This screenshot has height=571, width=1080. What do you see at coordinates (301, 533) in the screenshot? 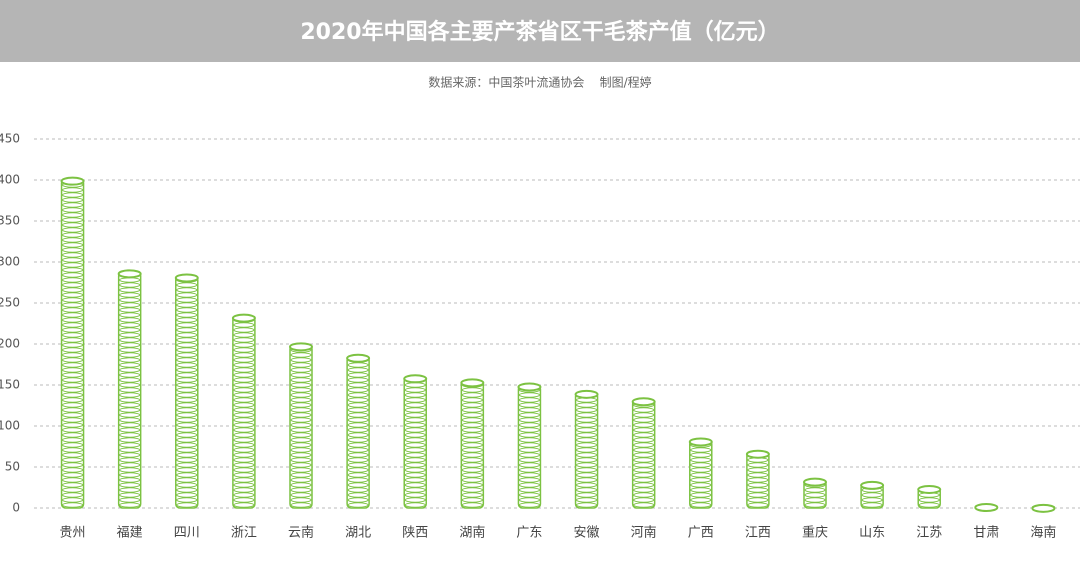
I see `x-tick-label: 云南` at bounding box center [301, 533].